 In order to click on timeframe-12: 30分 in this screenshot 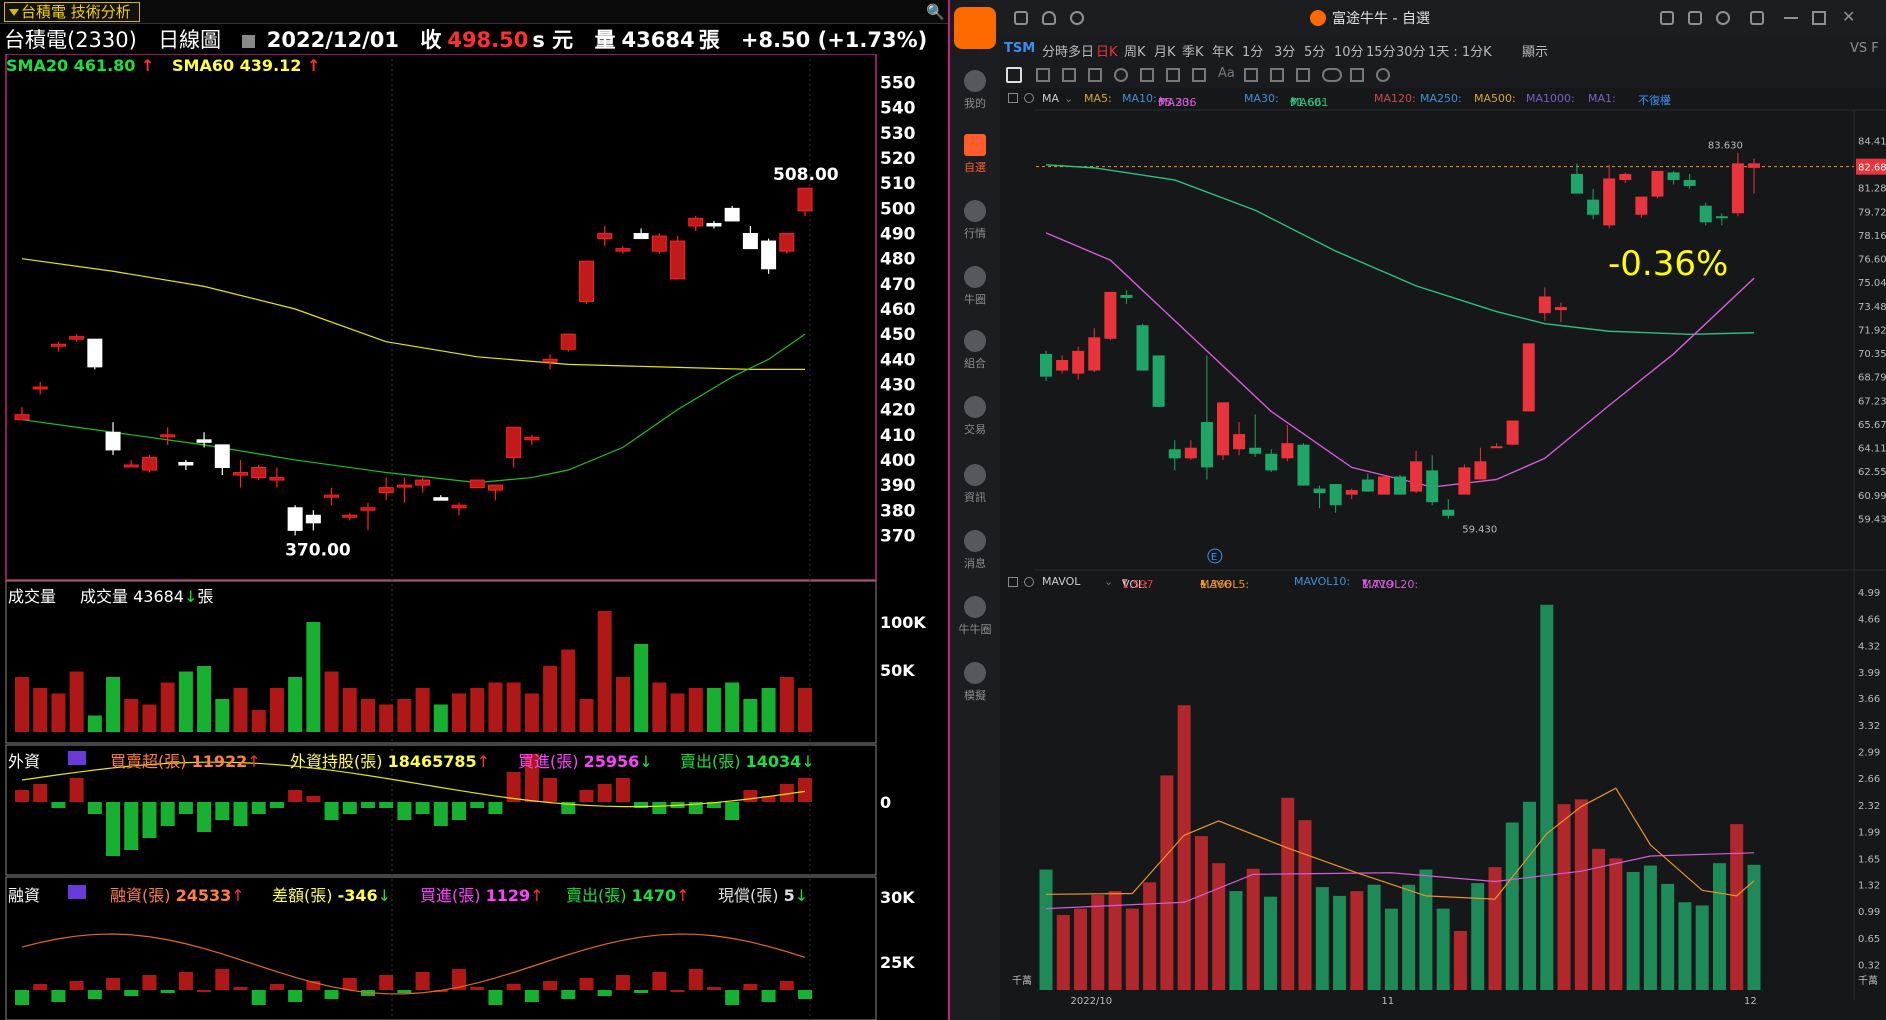, I will do `click(1411, 52)`.